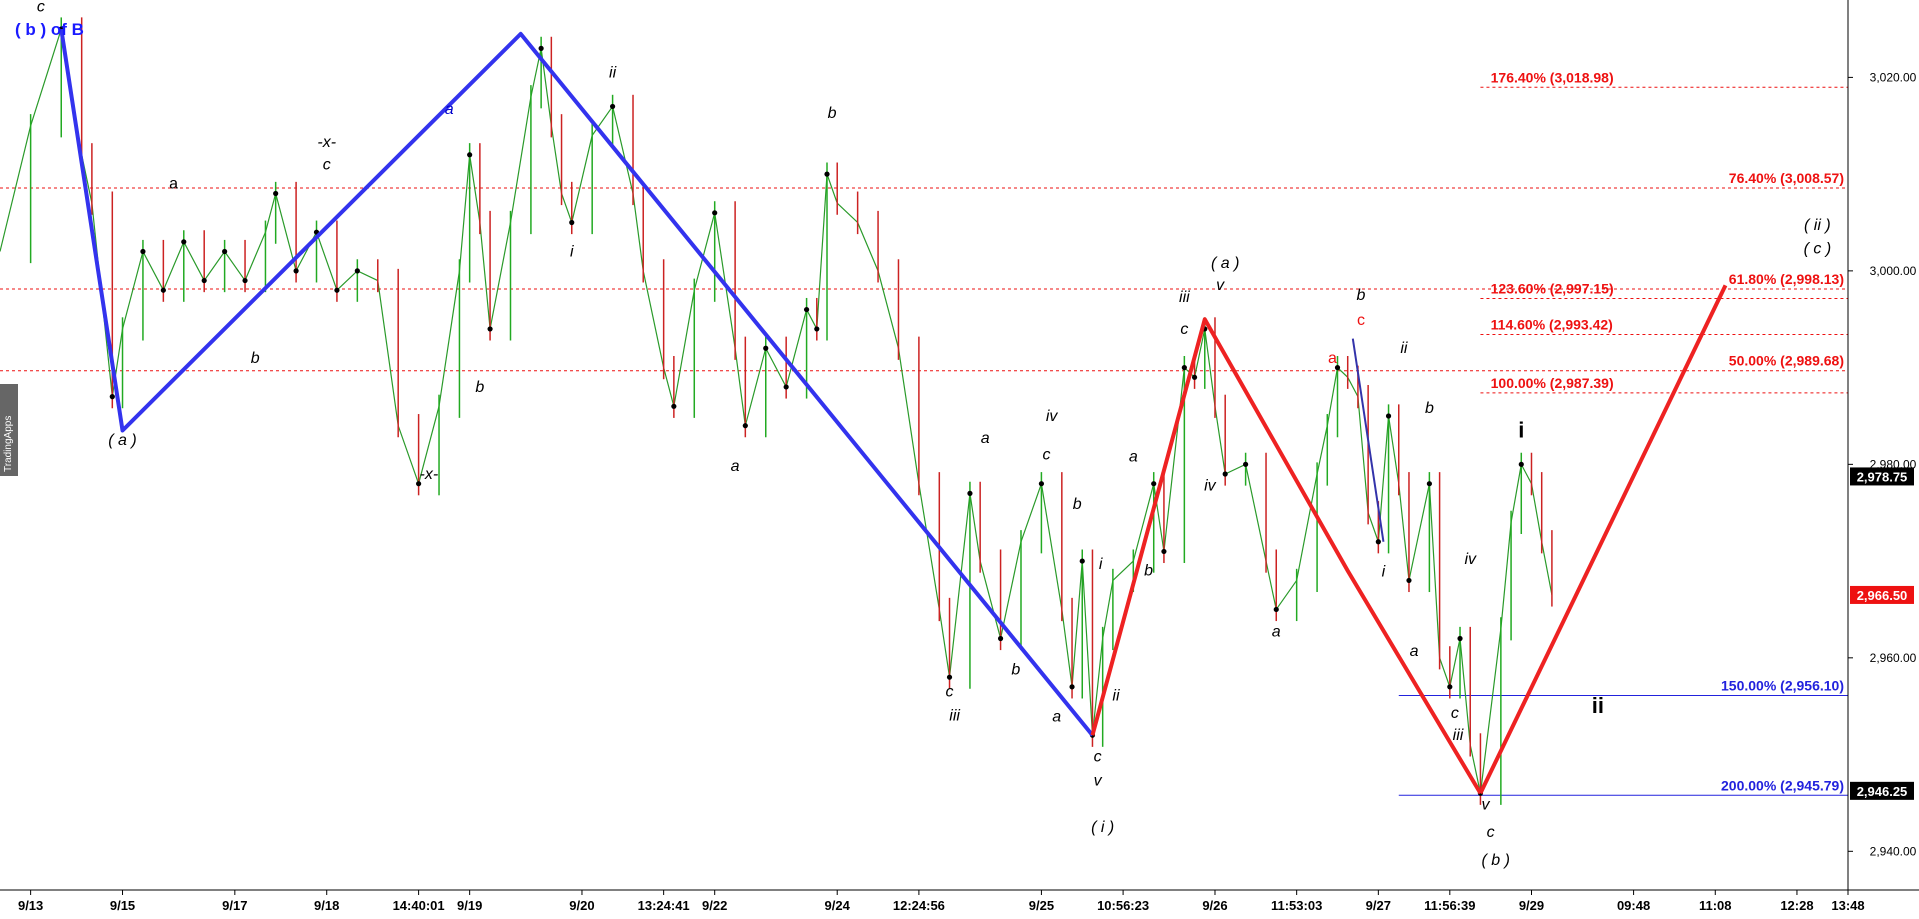 Image resolution: width=1919 pixels, height=919 pixels. What do you see at coordinates (1531, 905) in the screenshot?
I see `x-tick-label: 9/29` at bounding box center [1531, 905].